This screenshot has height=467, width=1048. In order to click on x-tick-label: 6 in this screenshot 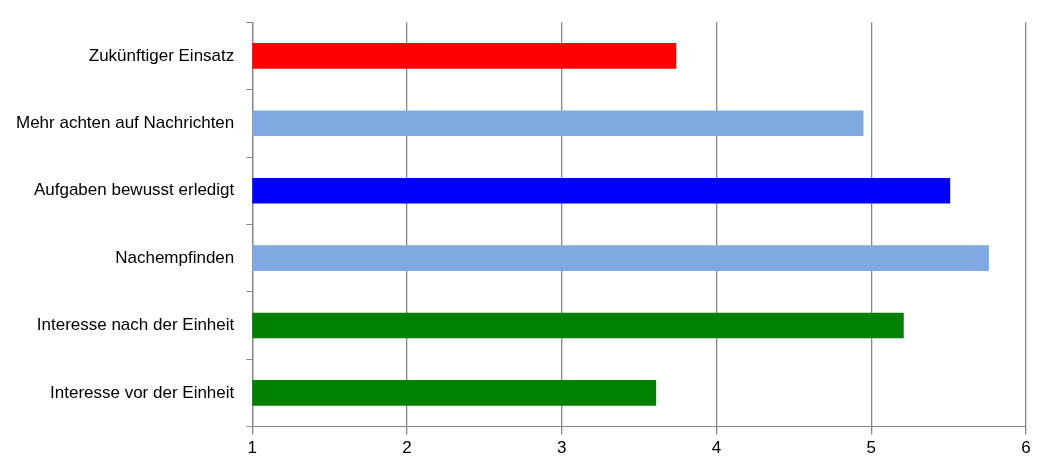, I will do `click(1026, 448)`.